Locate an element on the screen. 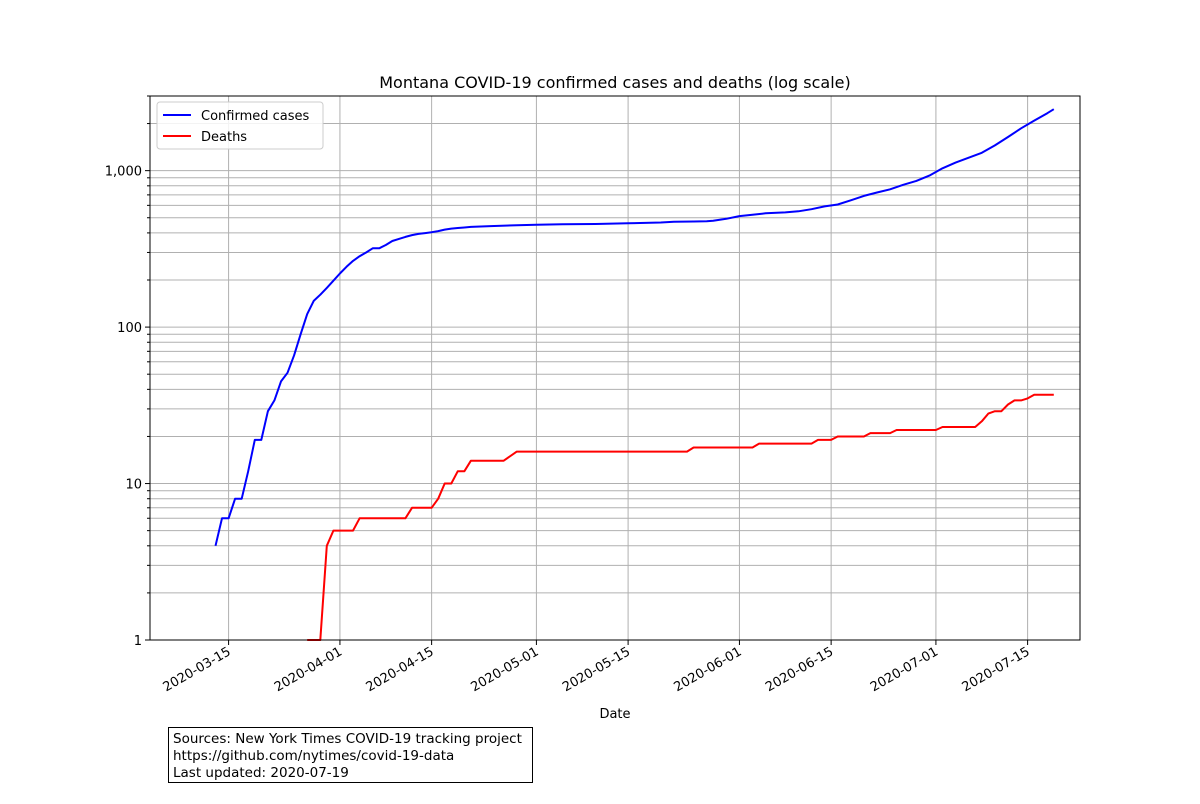 The height and width of the screenshot is (804, 1200). legend-label-deaths: Deaths is located at coordinates (224, 137).